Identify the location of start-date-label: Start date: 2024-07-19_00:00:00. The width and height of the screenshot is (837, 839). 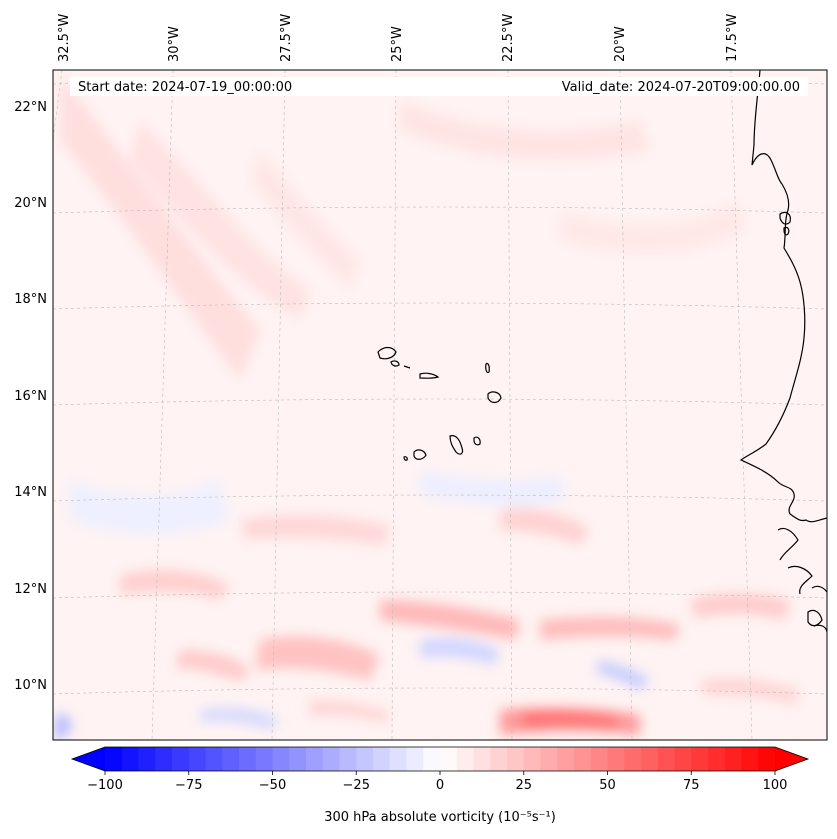
(185, 87).